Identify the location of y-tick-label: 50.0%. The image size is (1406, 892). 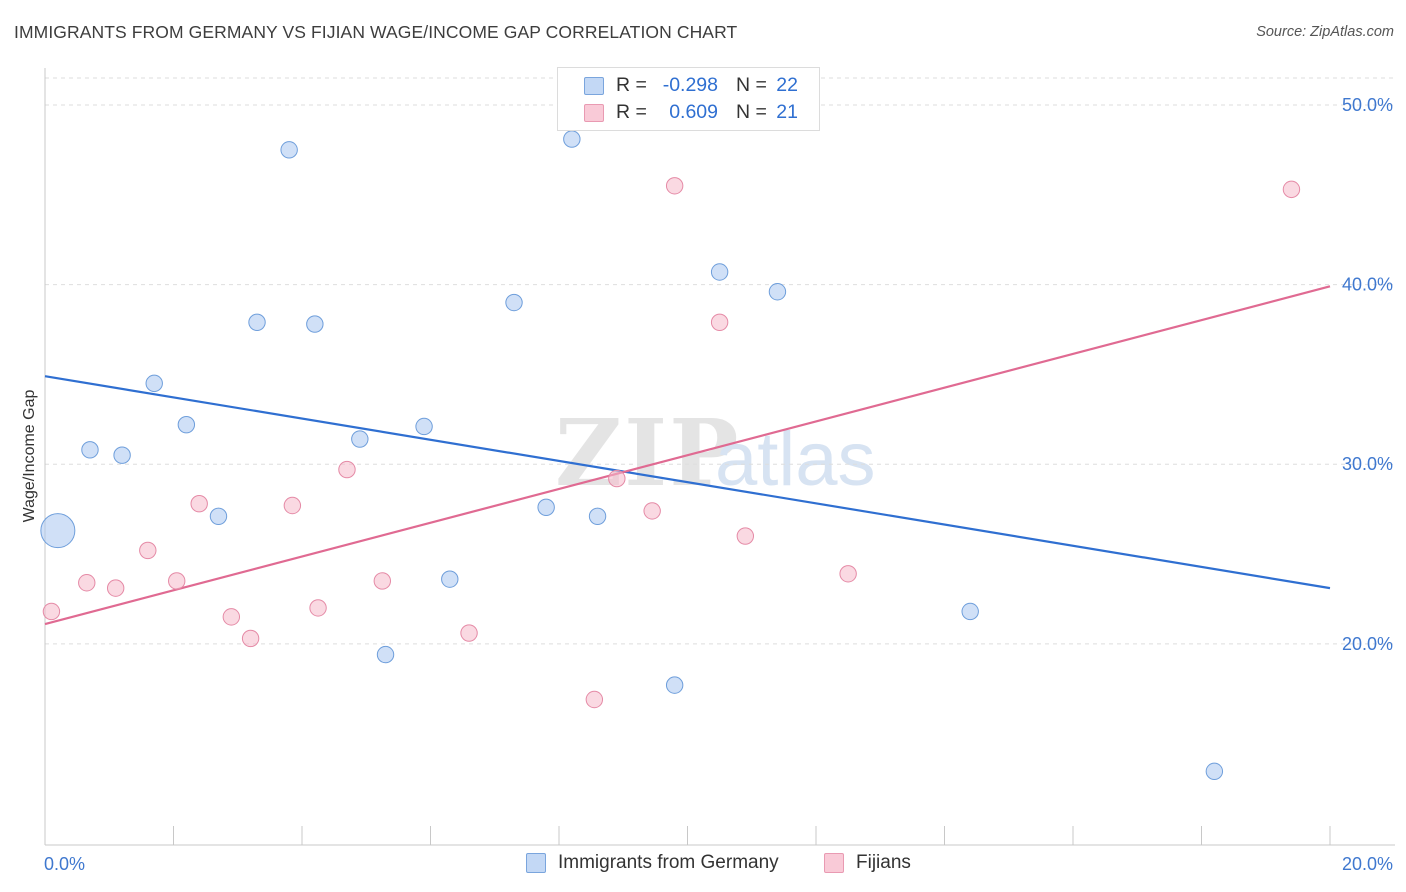
(1367, 105).